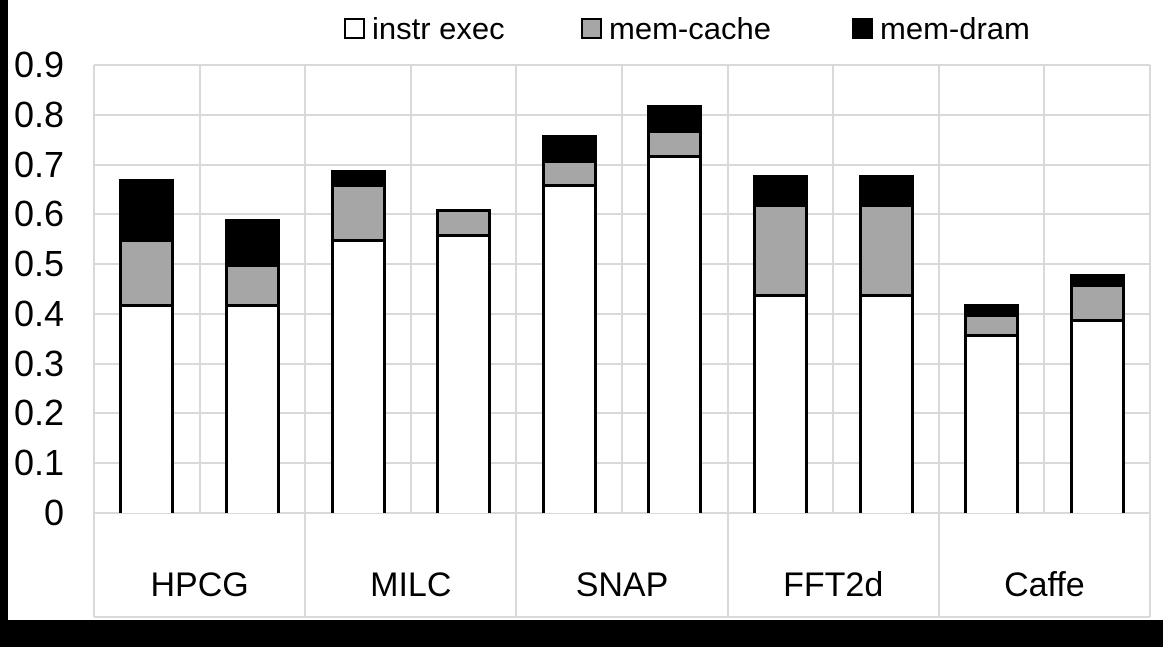 This screenshot has height=647, width=1163. Describe the element at coordinates (833, 585) in the screenshot. I see `x-axis-category-label-FFT2d: FFT2d` at that location.